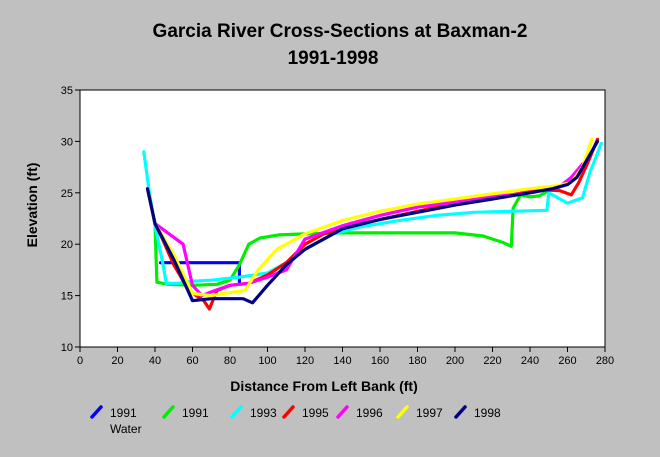  Describe the element at coordinates (487, 413) in the screenshot. I see `legend-label: 1998` at that location.